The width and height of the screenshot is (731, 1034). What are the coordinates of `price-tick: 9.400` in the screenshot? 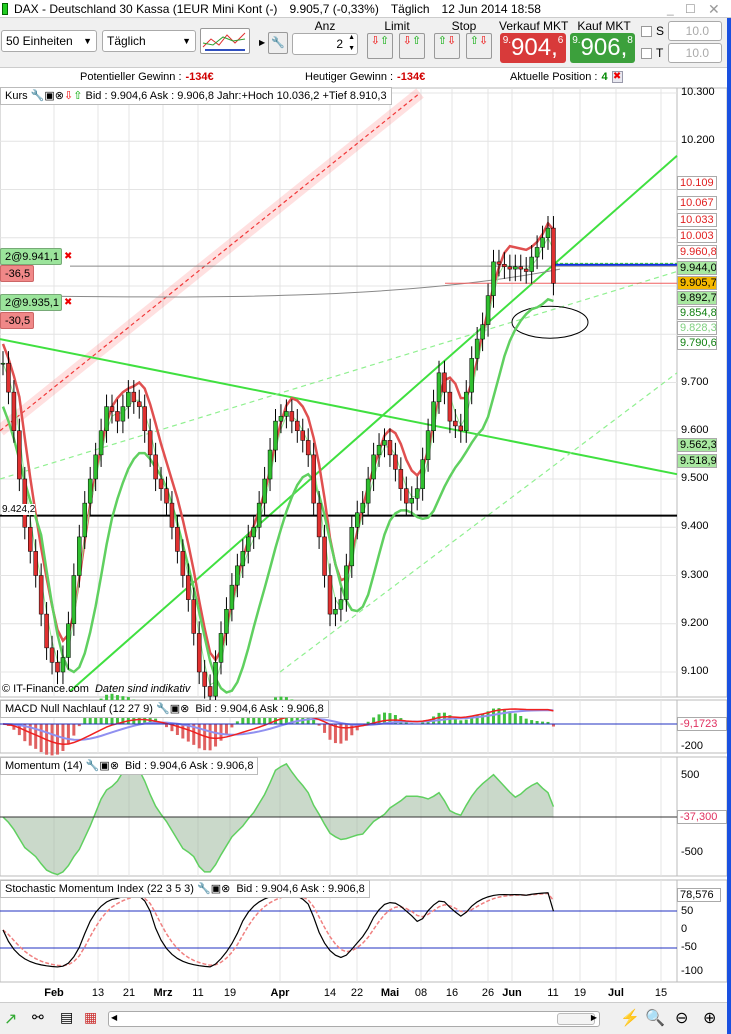 It's located at (695, 526).